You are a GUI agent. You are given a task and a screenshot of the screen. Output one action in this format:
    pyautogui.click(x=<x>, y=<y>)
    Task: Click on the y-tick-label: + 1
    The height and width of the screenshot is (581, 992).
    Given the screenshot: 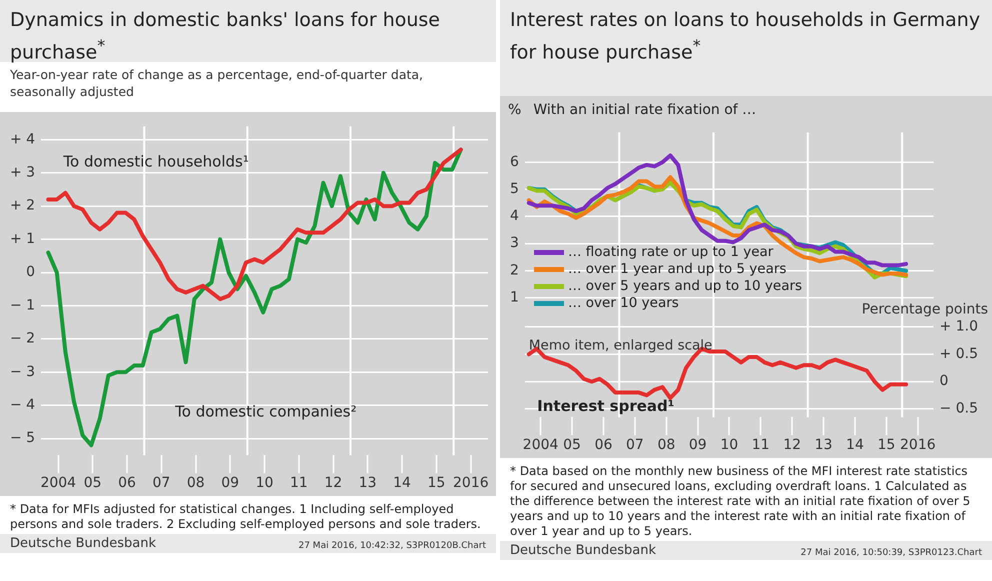 What is the action you would take?
    pyautogui.click(x=23, y=238)
    